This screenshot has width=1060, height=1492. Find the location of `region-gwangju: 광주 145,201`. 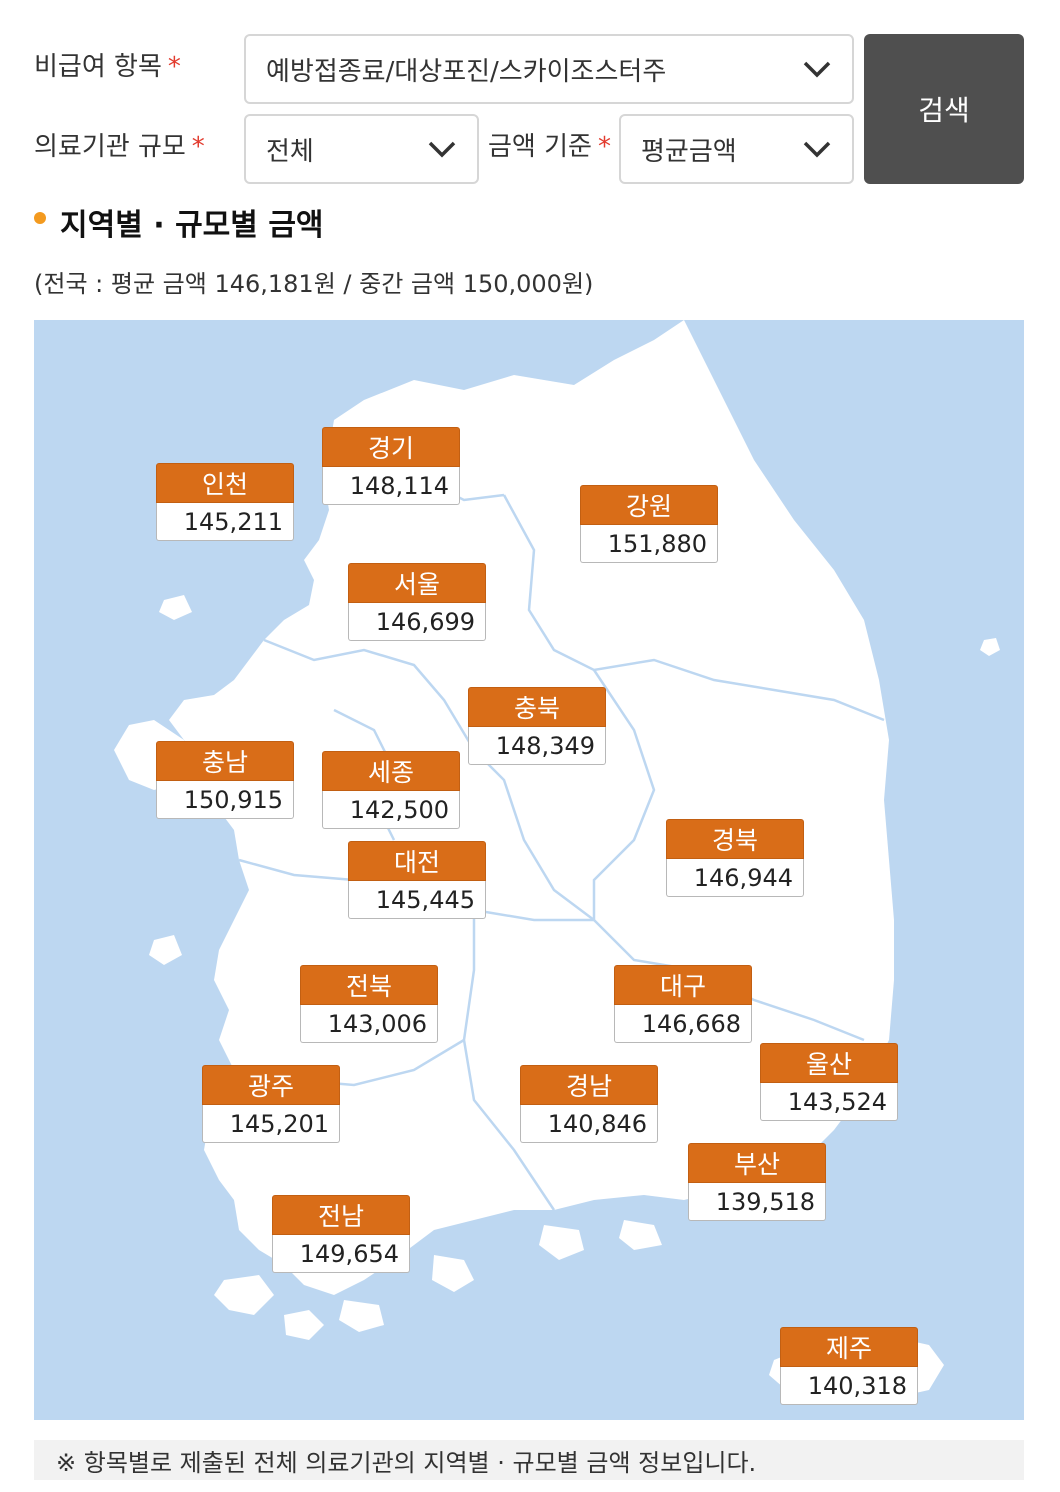

region-gwangju: 광주 145,201 is located at coordinates (271, 1104).